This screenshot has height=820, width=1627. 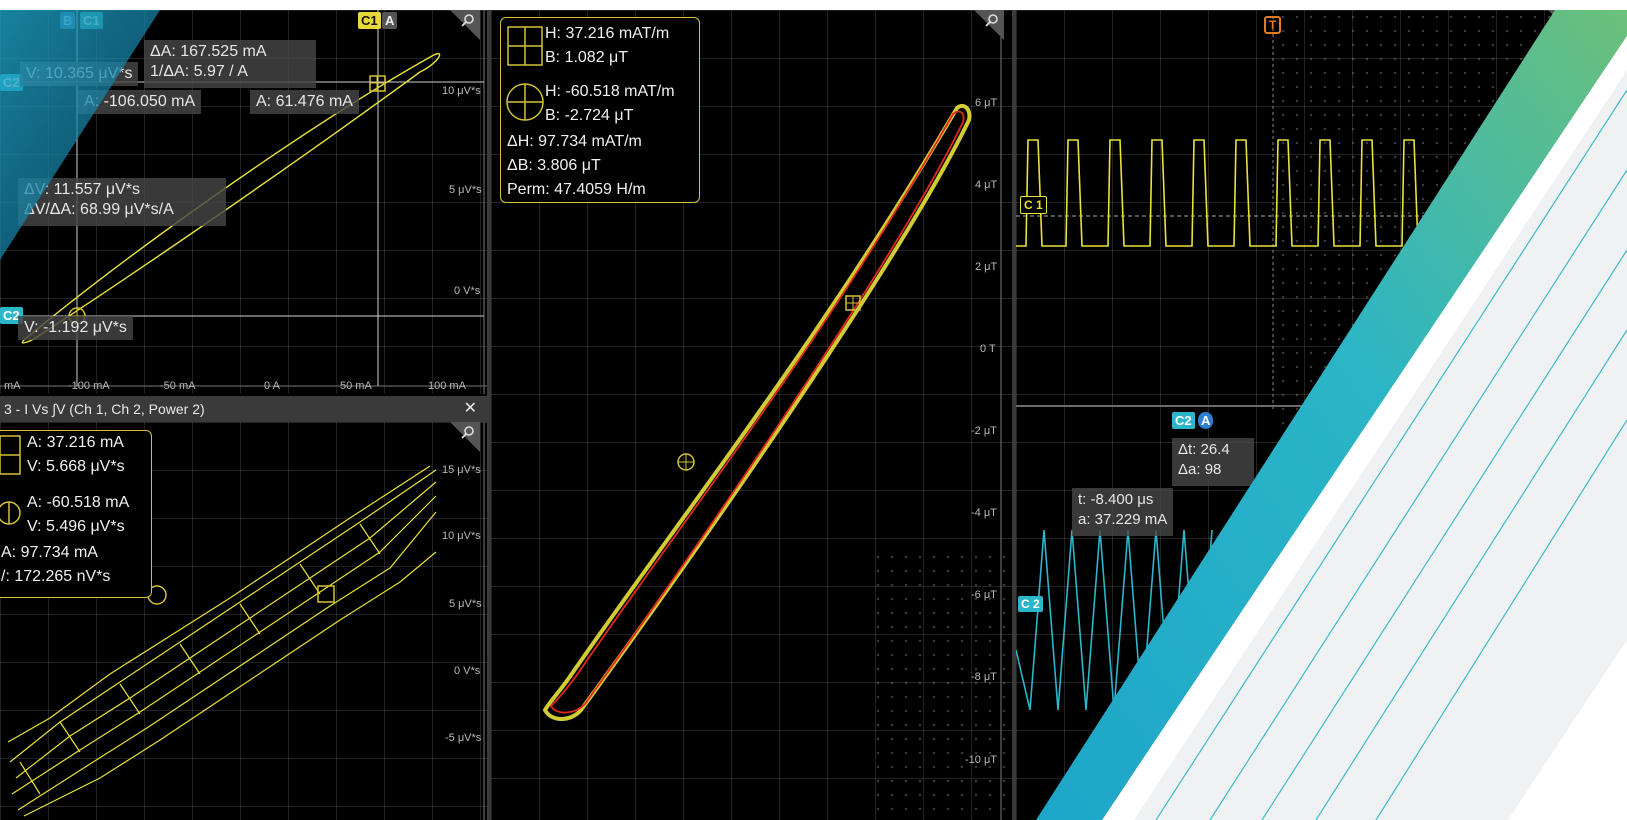 What do you see at coordinates (76, 526) in the screenshot?
I see `cursor2-v: V: 5.496 μV*s` at bounding box center [76, 526].